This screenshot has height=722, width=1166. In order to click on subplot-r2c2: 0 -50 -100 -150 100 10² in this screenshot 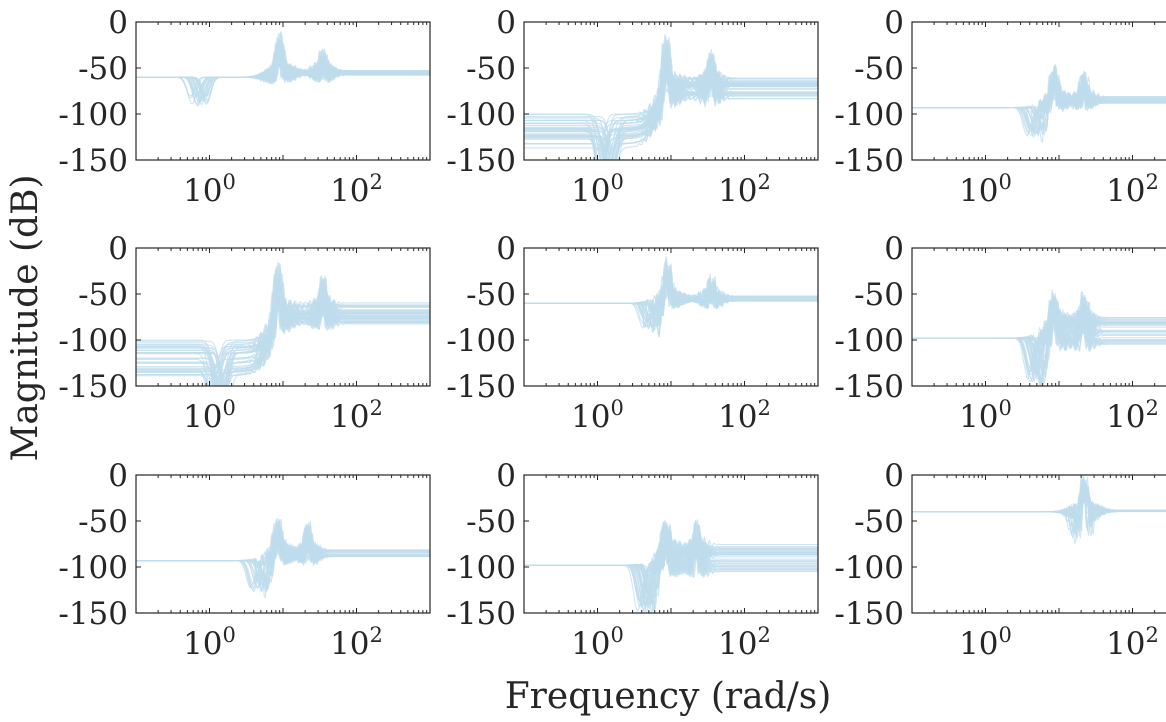, I will do `click(632, 333)`.